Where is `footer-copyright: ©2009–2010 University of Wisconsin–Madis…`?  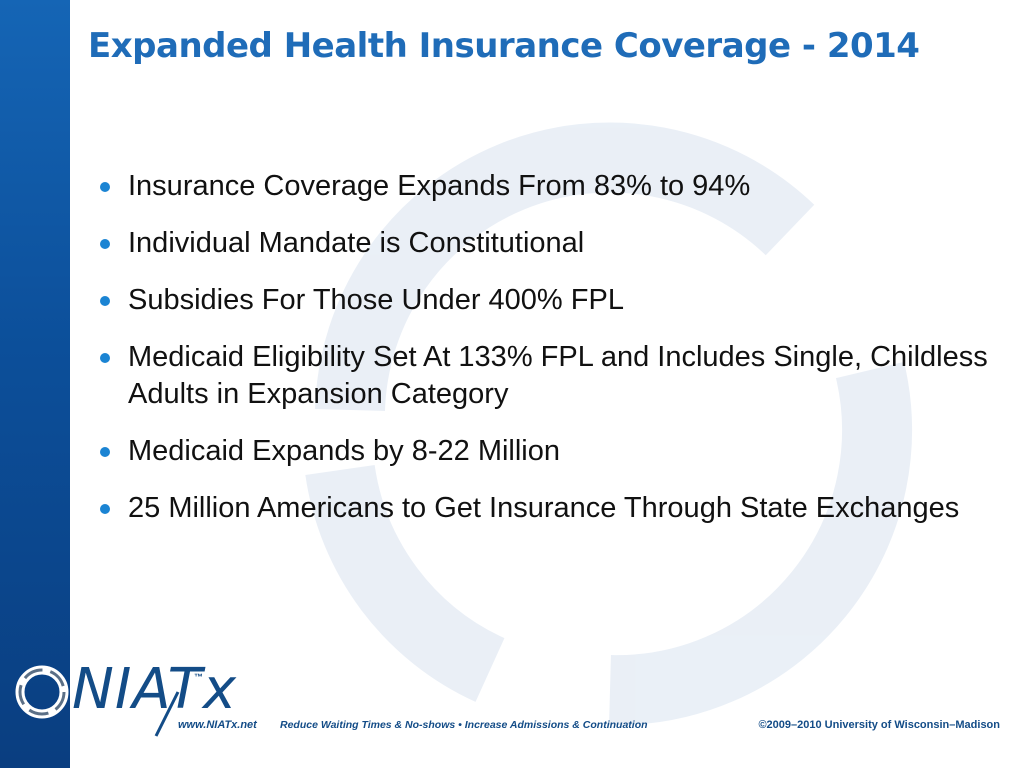 footer-copyright: ©2009–2010 University of Wisconsin–Madis… is located at coordinates (879, 725).